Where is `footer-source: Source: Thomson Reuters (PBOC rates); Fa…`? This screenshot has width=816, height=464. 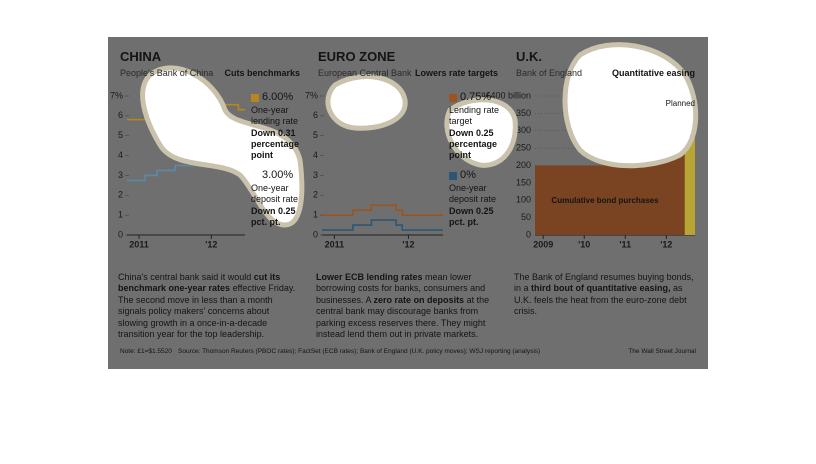
footer-source: Source: Thomson Reuters (PBOC rates); Fa… is located at coordinates (359, 351).